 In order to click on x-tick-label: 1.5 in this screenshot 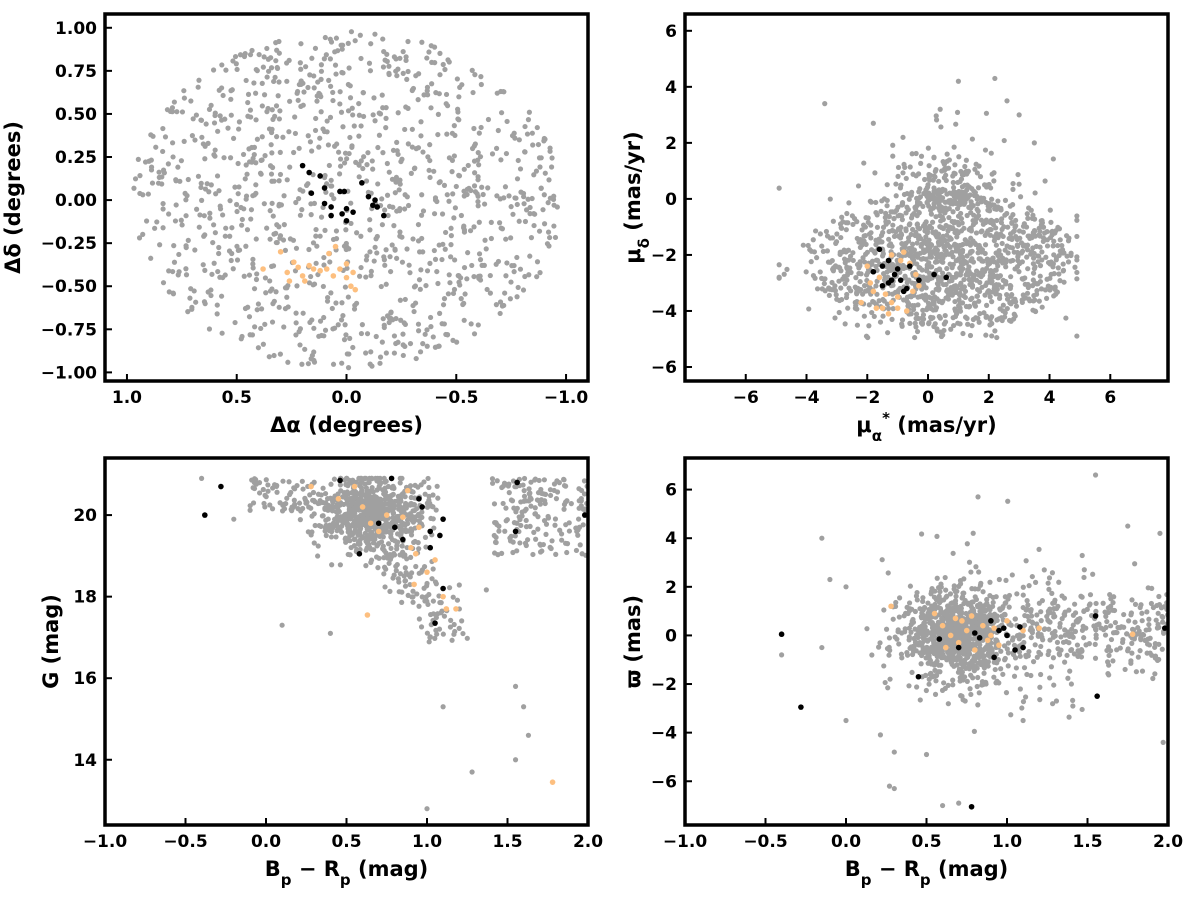, I will do `click(507, 842)`.